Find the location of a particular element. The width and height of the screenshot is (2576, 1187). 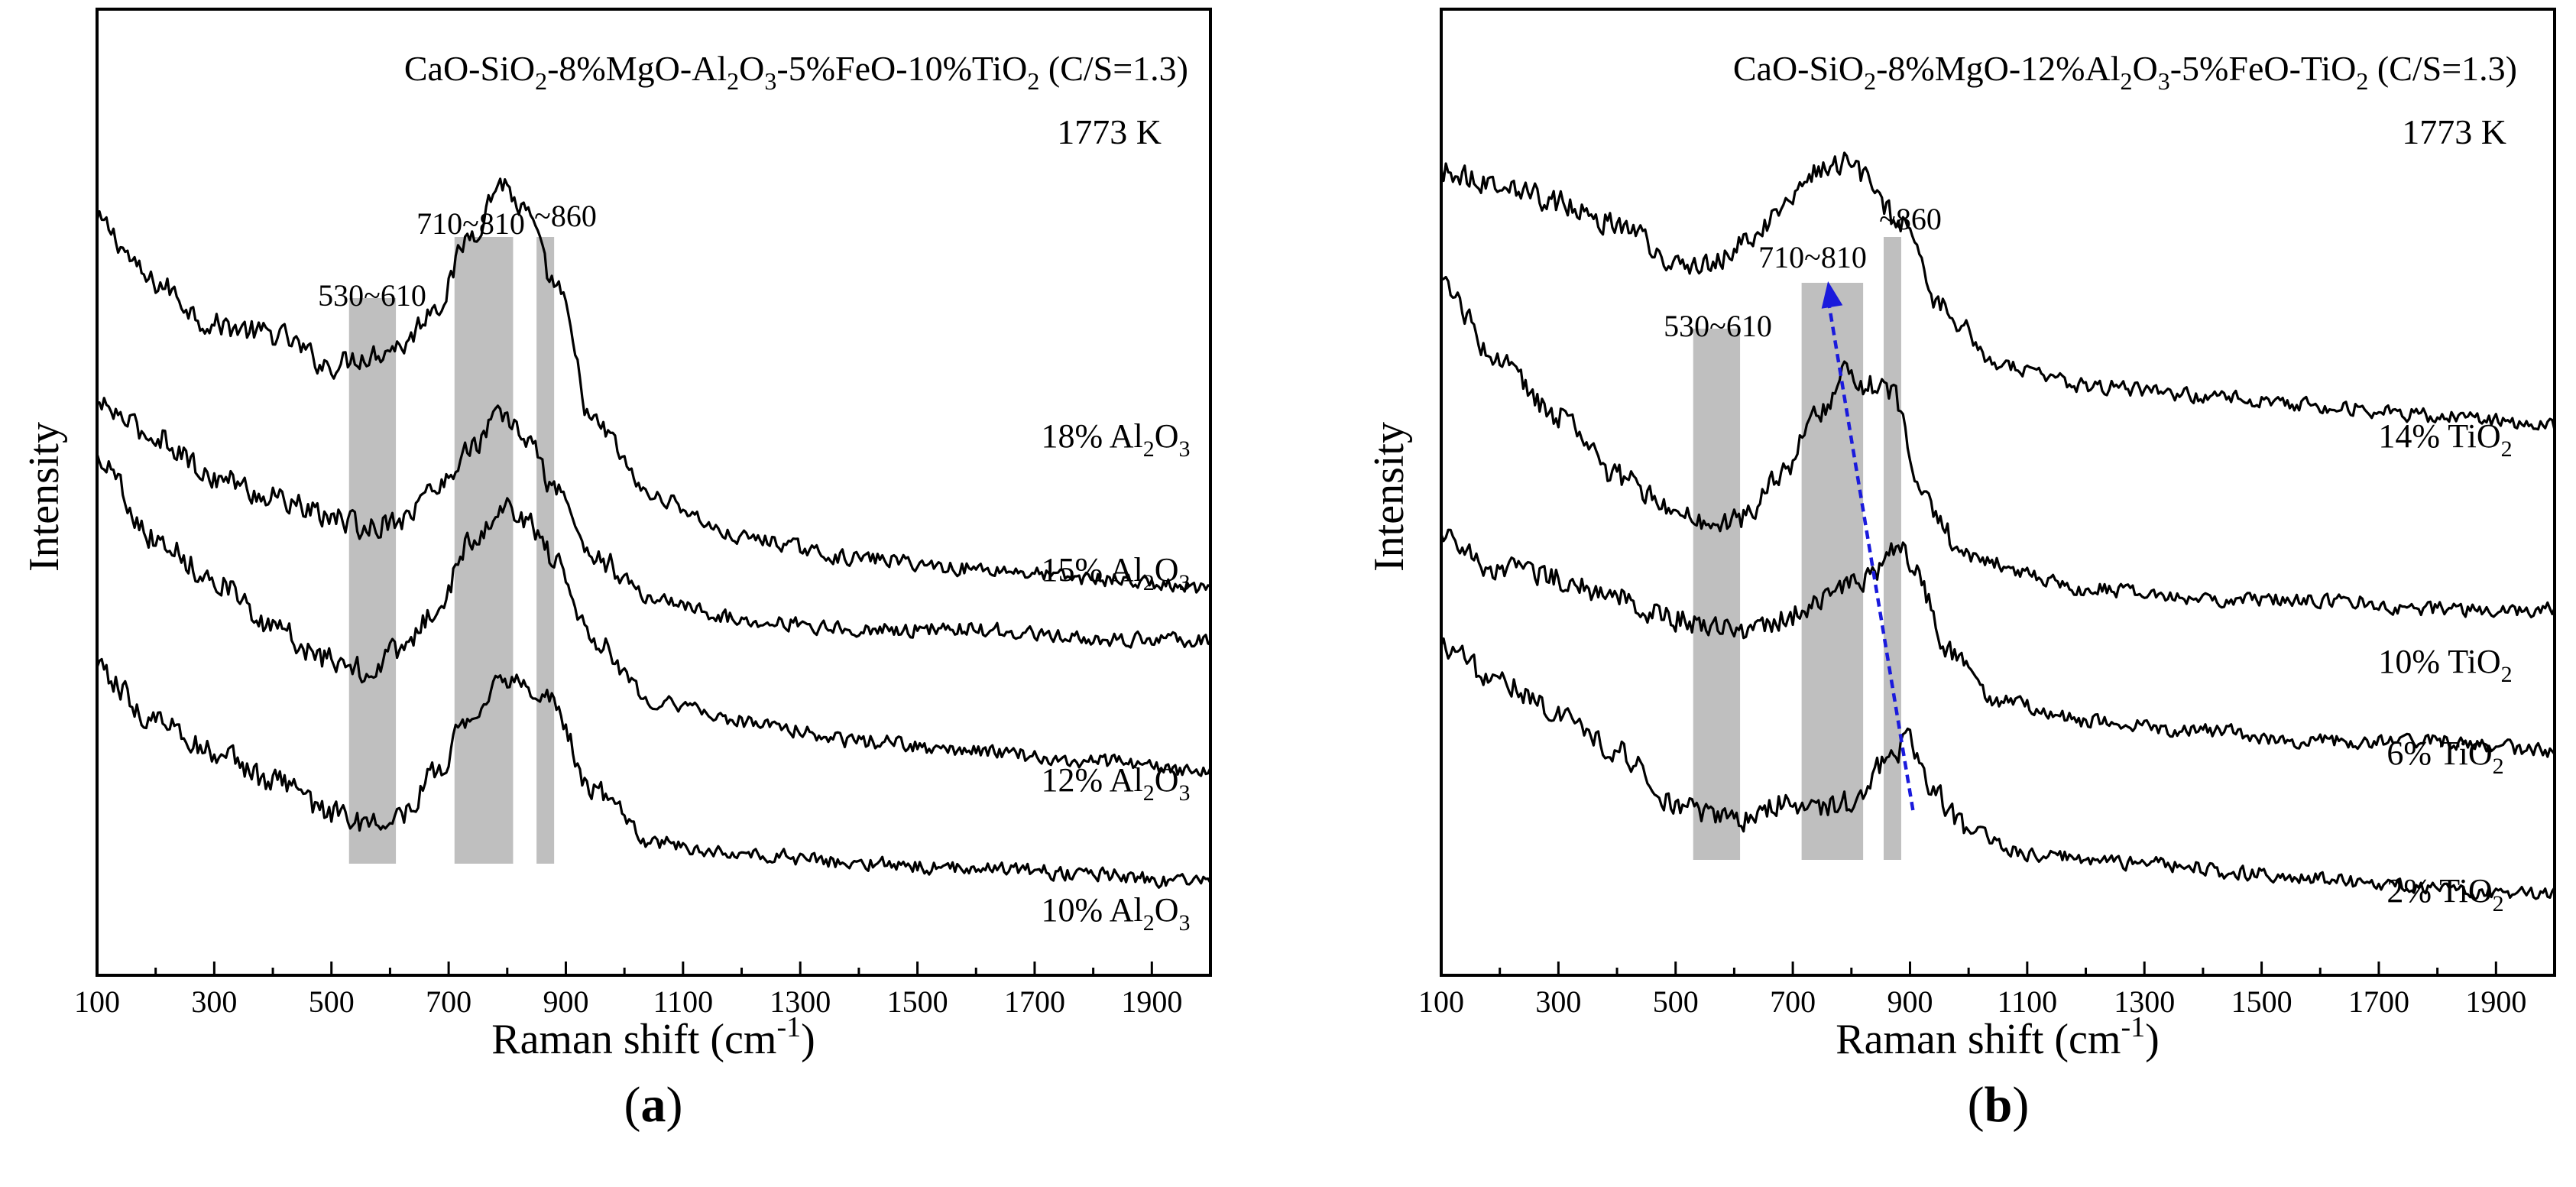

panel-a-label: (a) is located at coordinates (654, 1105).